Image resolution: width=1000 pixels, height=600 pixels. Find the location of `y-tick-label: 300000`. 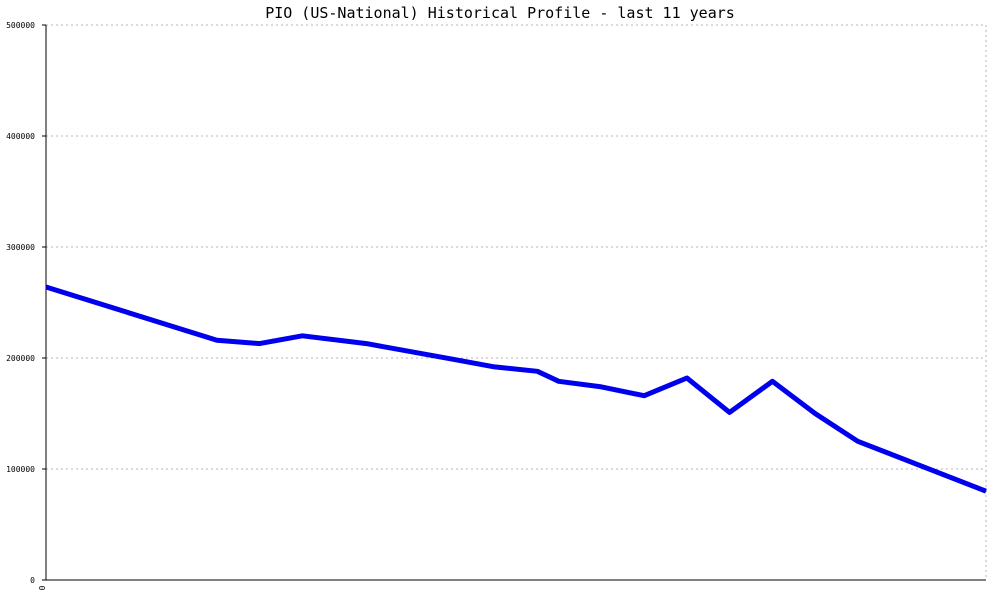

y-tick-label: 300000 is located at coordinates (20, 247).